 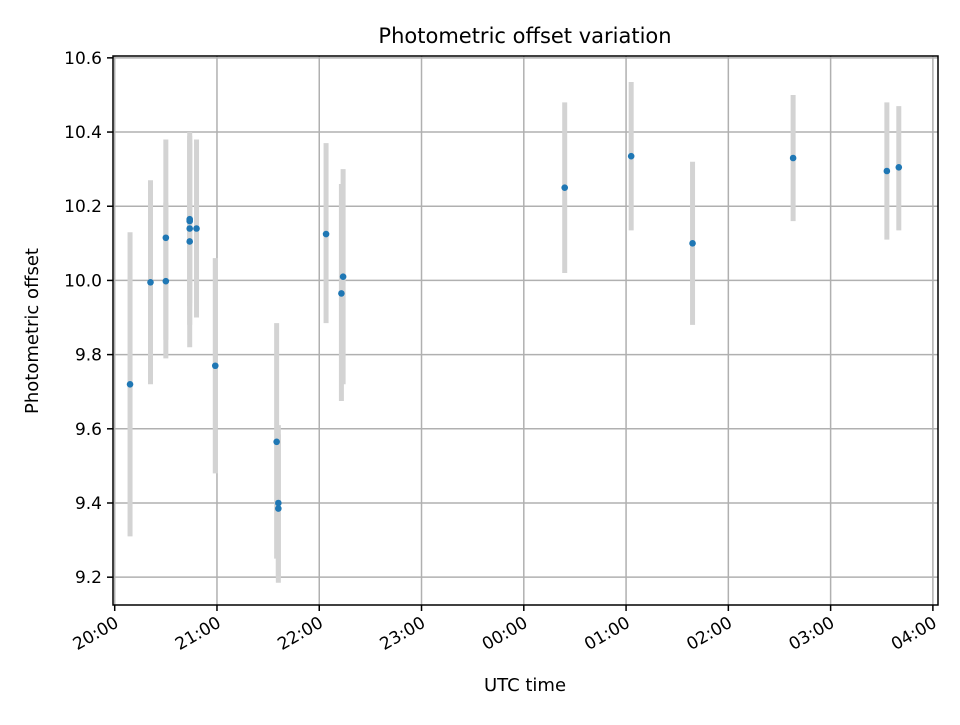 I want to click on chart-title: Photometric offset variation, so click(x=524, y=36).